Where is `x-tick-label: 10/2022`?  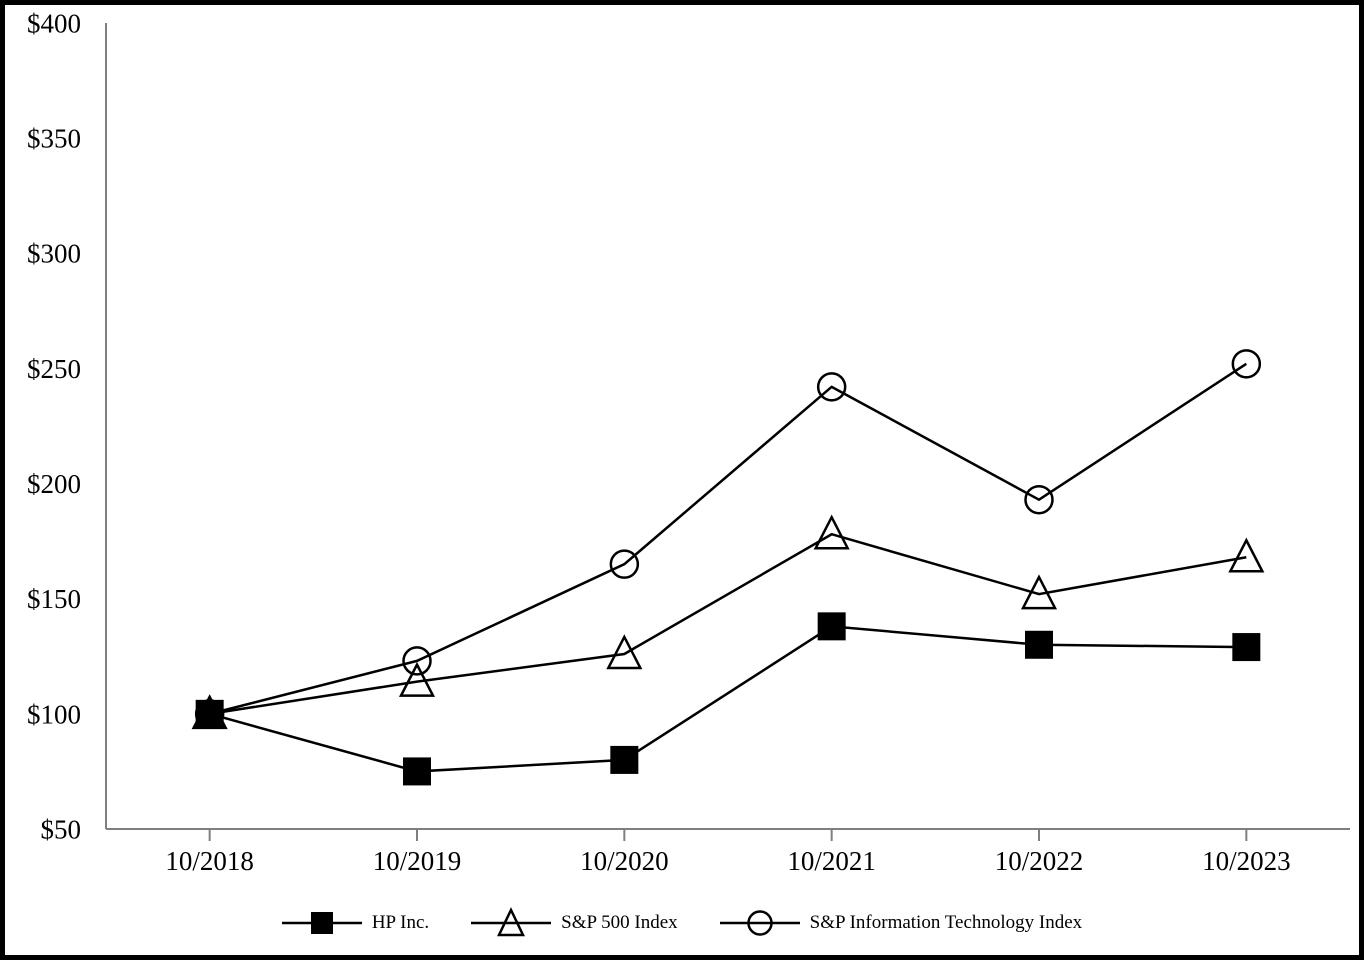
x-tick-label: 10/2022 is located at coordinates (1039, 861).